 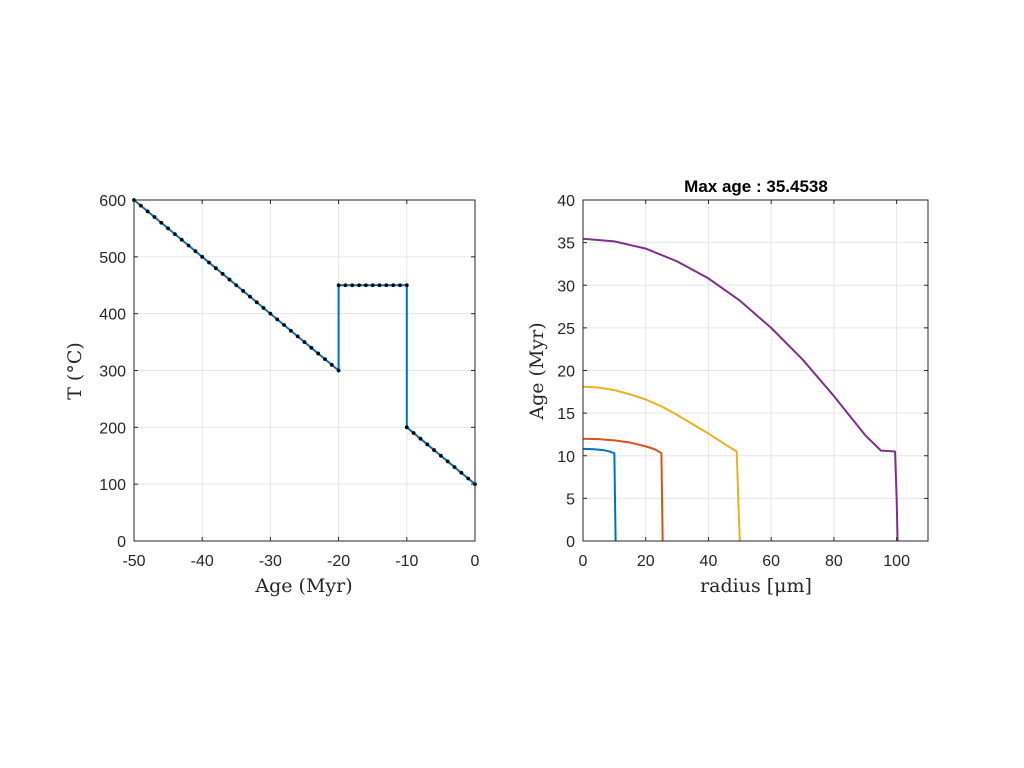 I want to click on left-x-tick-label: -30, so click(x=270, y=561).